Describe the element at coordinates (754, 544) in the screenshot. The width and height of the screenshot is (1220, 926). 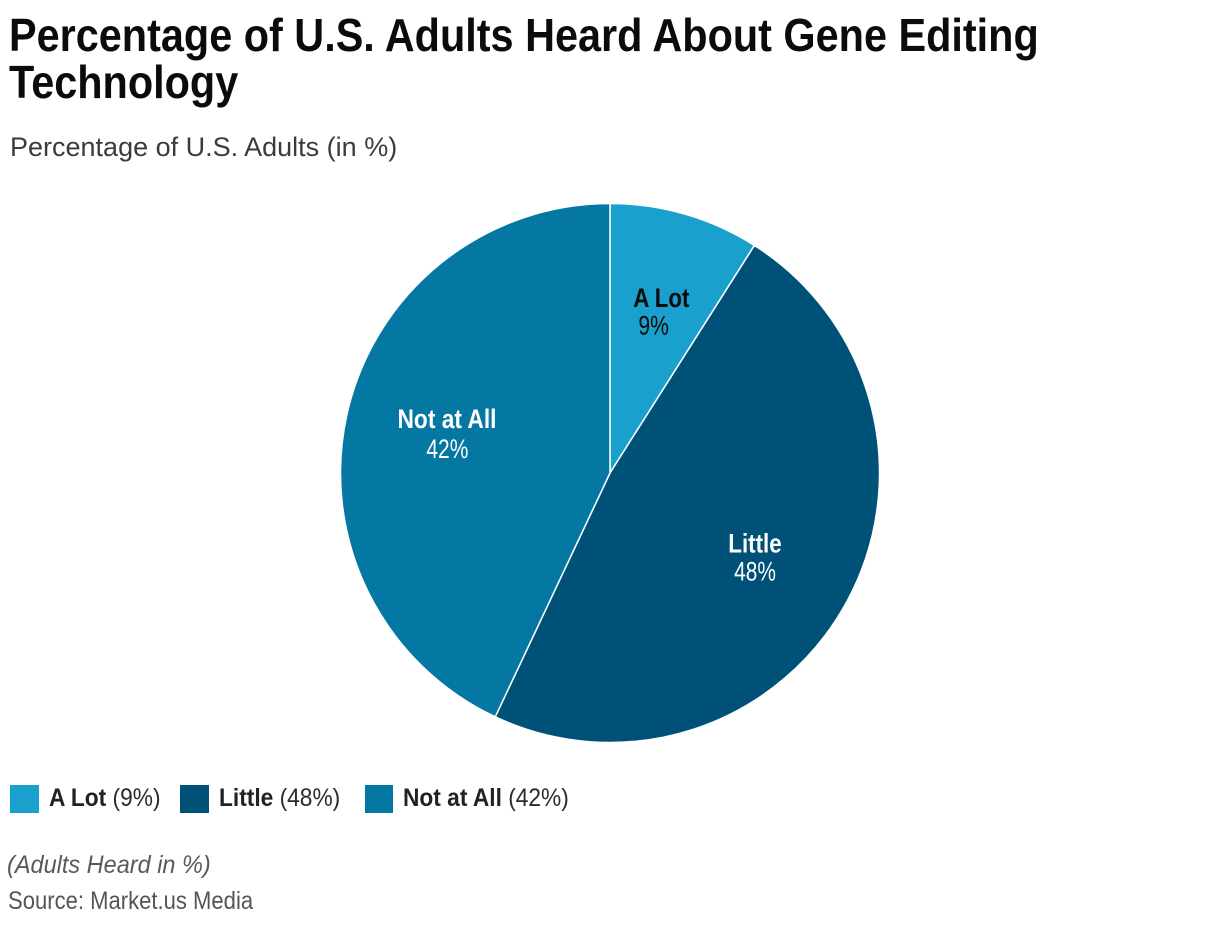
I see `svg-text: Little` at that location.